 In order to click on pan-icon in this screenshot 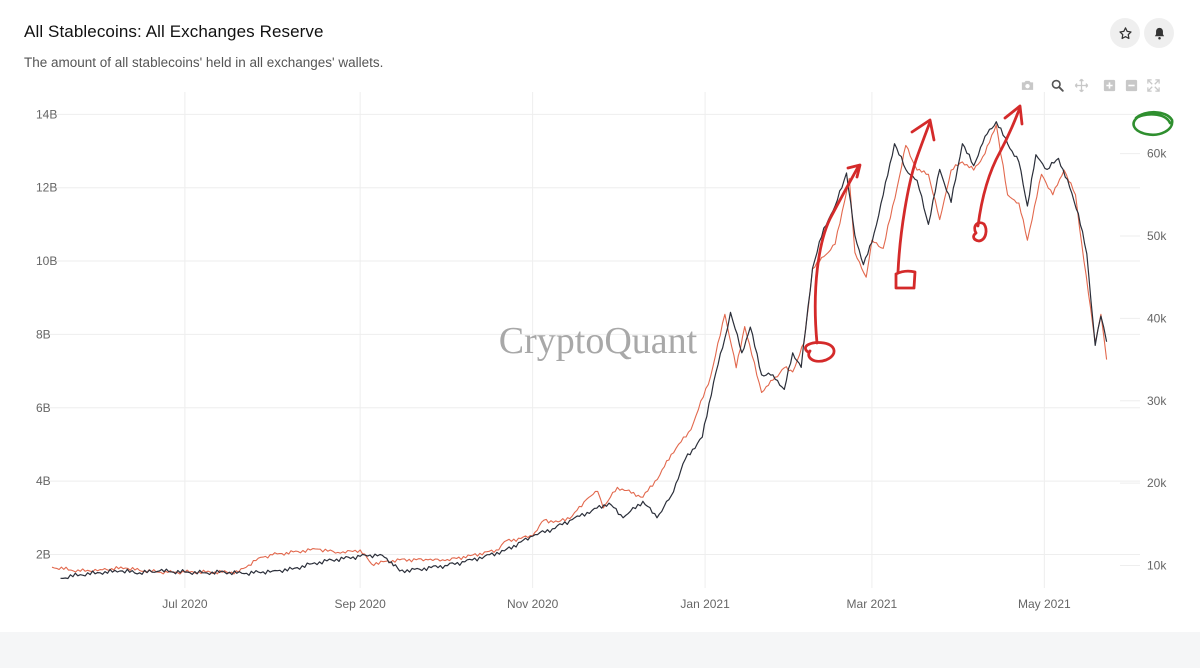, I will do `click(1081, 85)`.